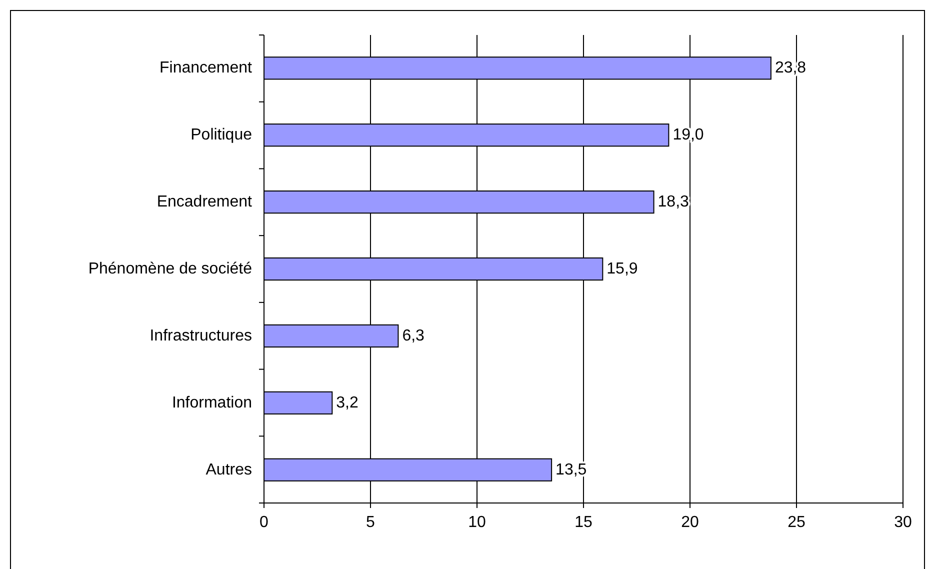  What do you see at coordinates (903, 522) in the screenshot?
I see `x-tick-label: 30` at bounding box center [903, 522].